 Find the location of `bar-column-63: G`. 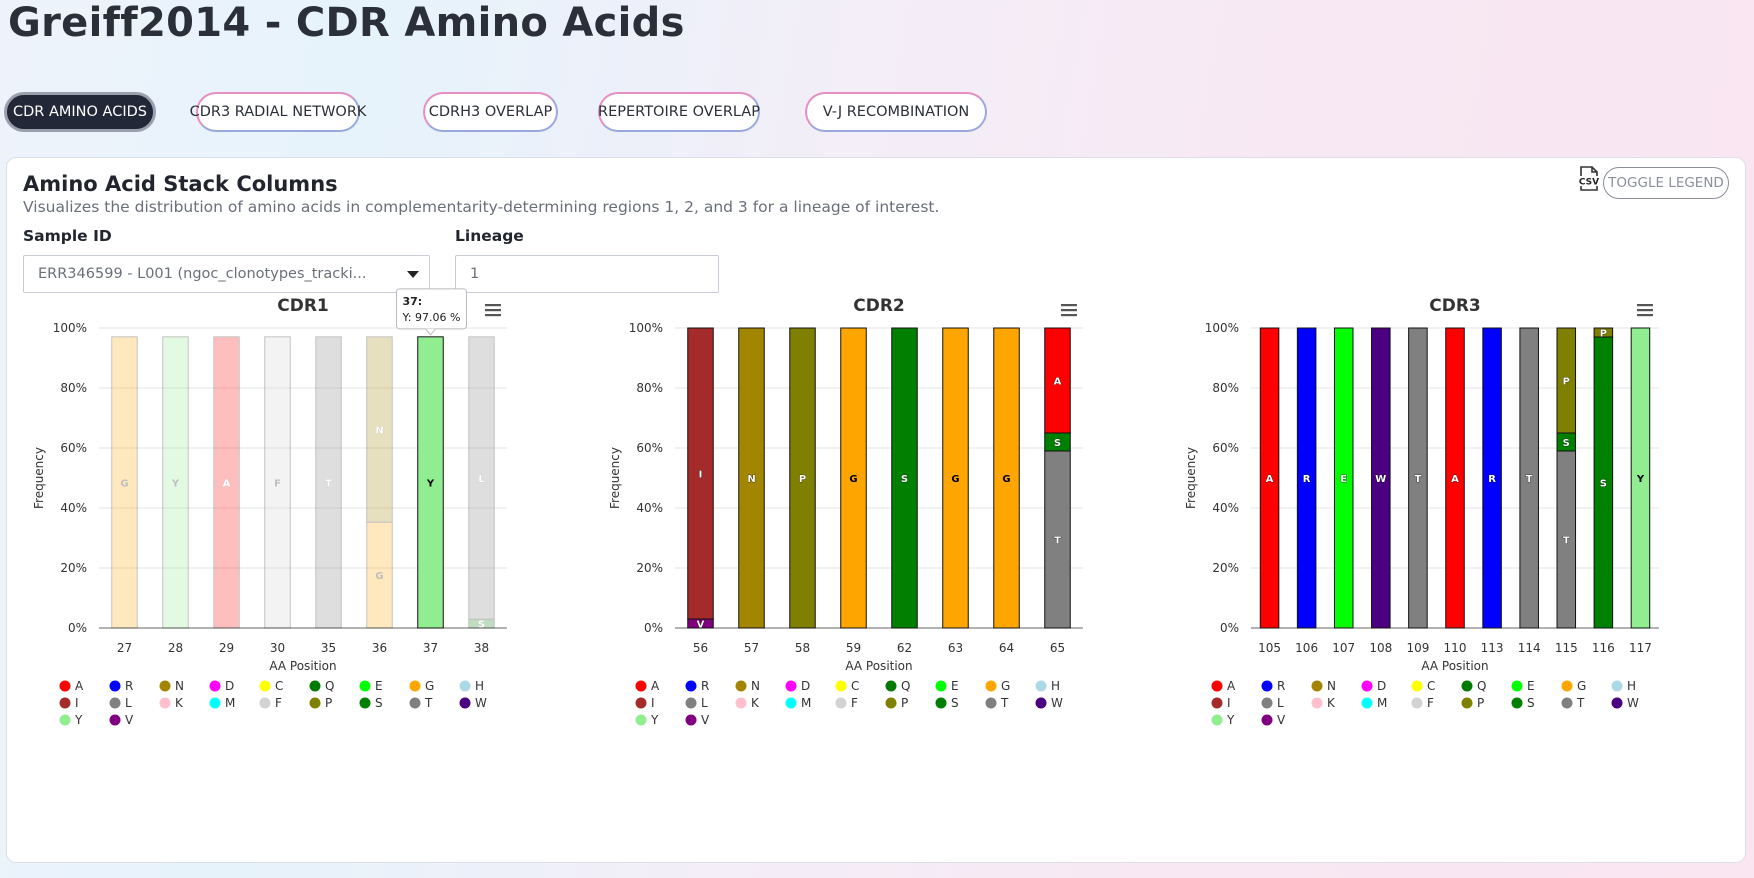

bar-column-63: G is located at coordinates (955, 478).